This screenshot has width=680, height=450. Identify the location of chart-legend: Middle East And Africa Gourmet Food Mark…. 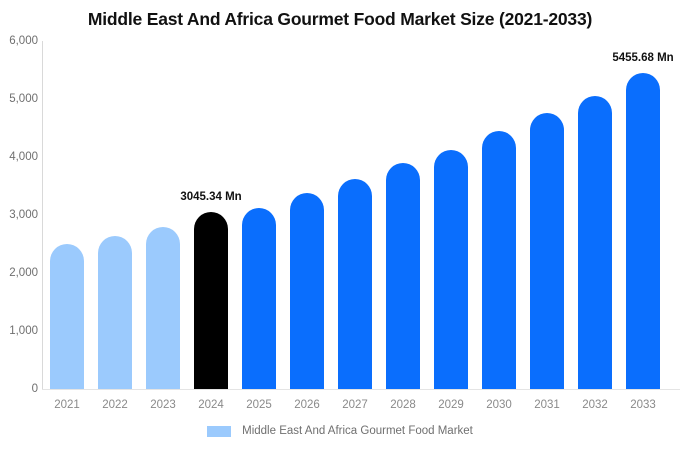
(340, 431).